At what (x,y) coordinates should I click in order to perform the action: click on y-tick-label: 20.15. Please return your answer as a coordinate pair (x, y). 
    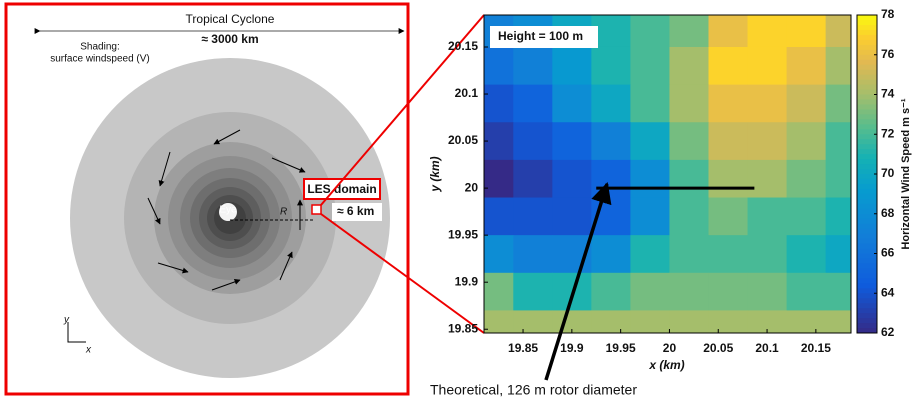
    Looking at the image, I should click on (463, 46).